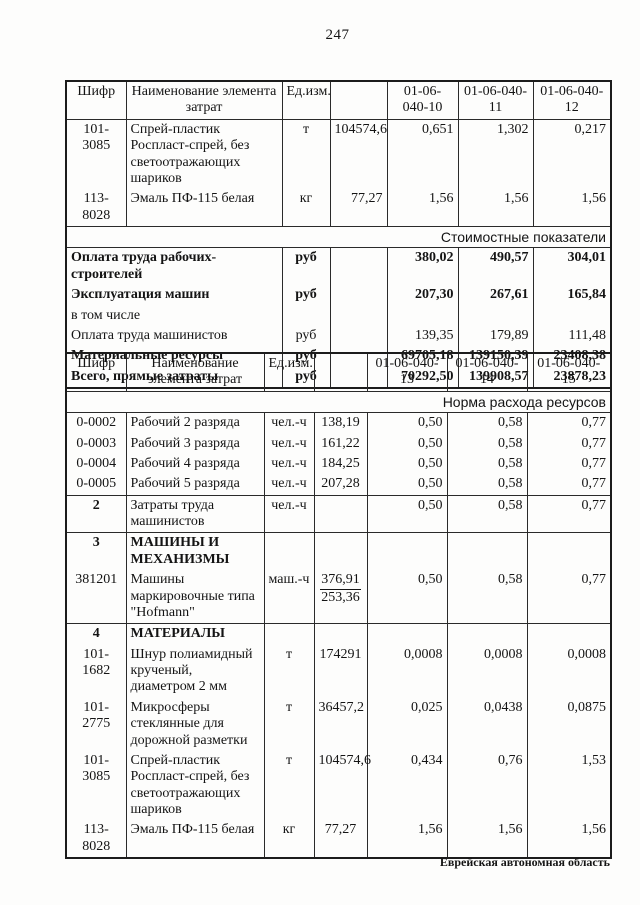  What do you see at coordinates (174, 295) in the screenshot?
I see `cell-name: Эксплуатация машин` at bounding box center [174, 295].